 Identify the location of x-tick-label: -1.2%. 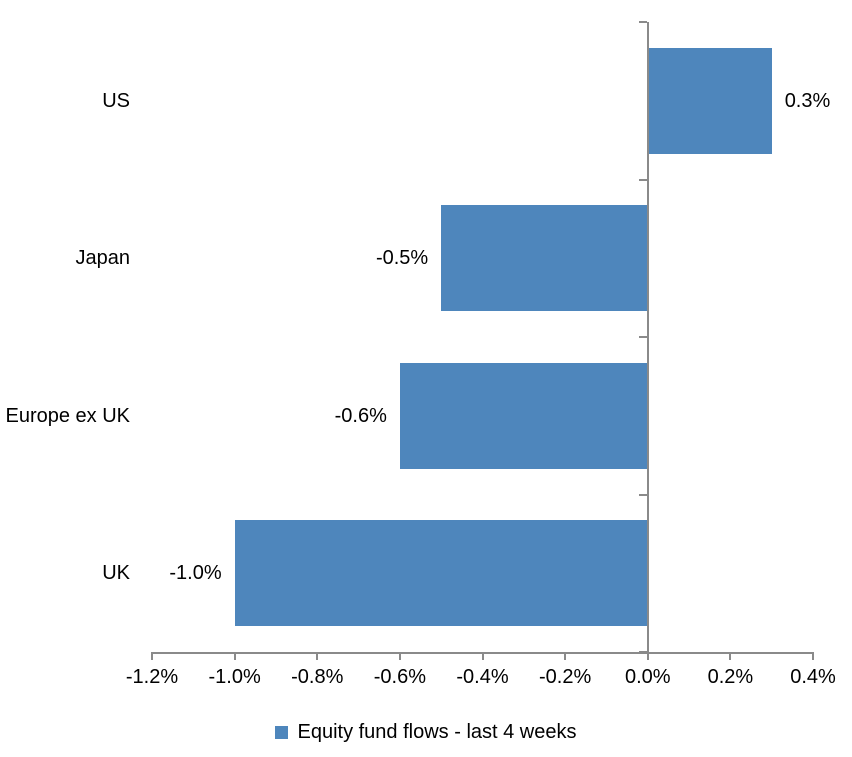
(152, 677).